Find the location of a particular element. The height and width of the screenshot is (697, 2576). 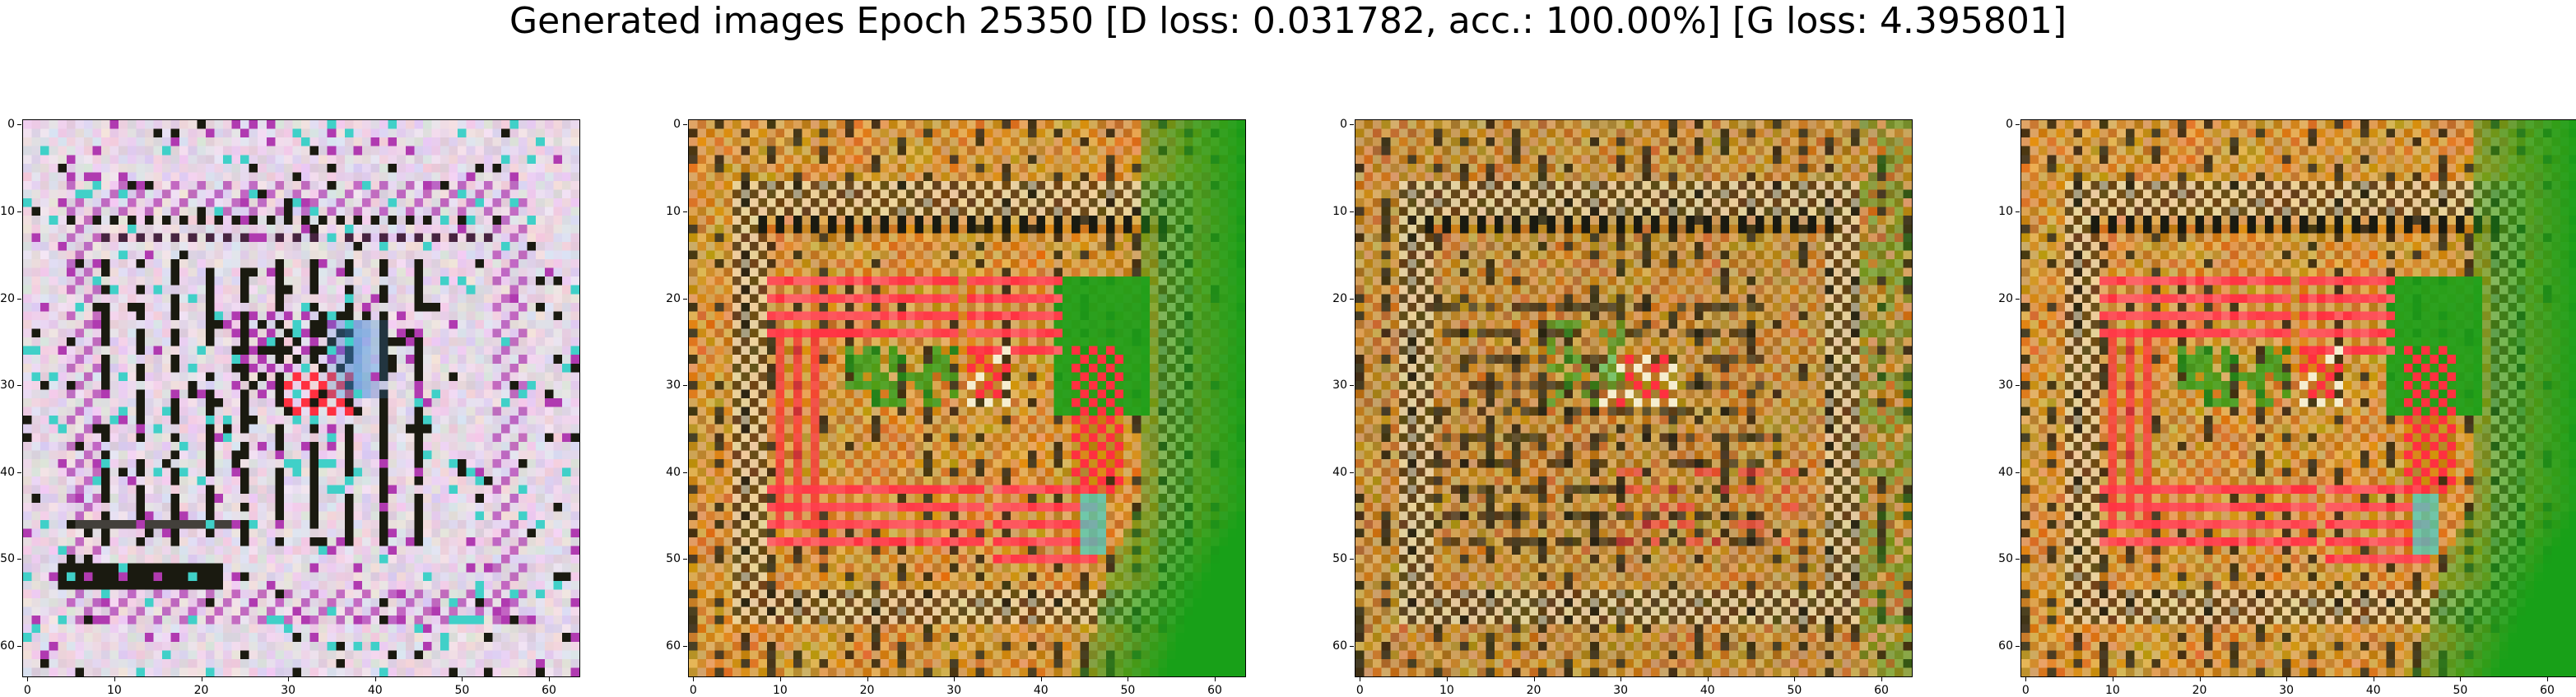

y-tick-label: 40 is located at coordinates (10, 472).